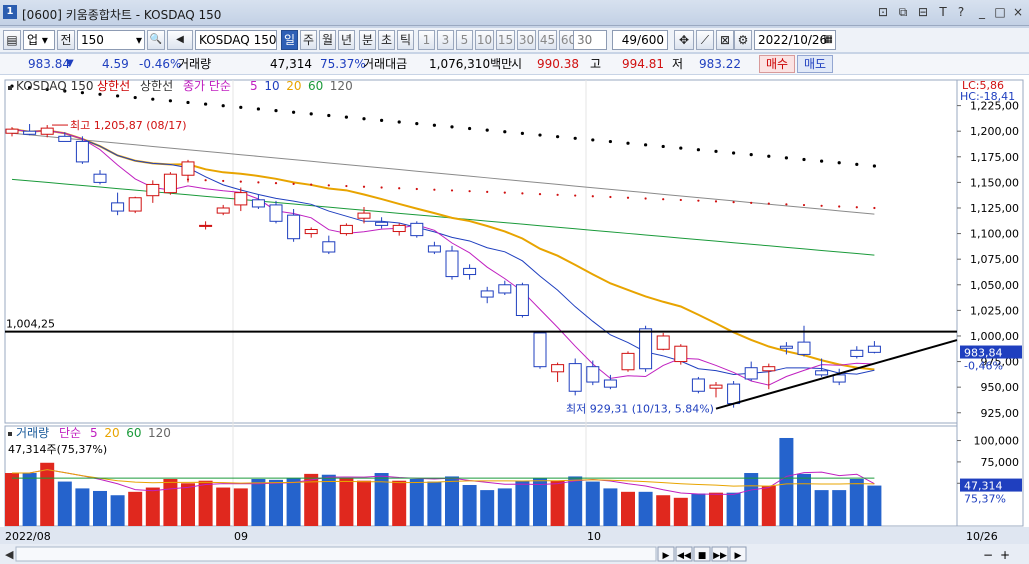 This screenshot has height=564, width=1029. I want to click on interval-button: 3, so click(445, 40).